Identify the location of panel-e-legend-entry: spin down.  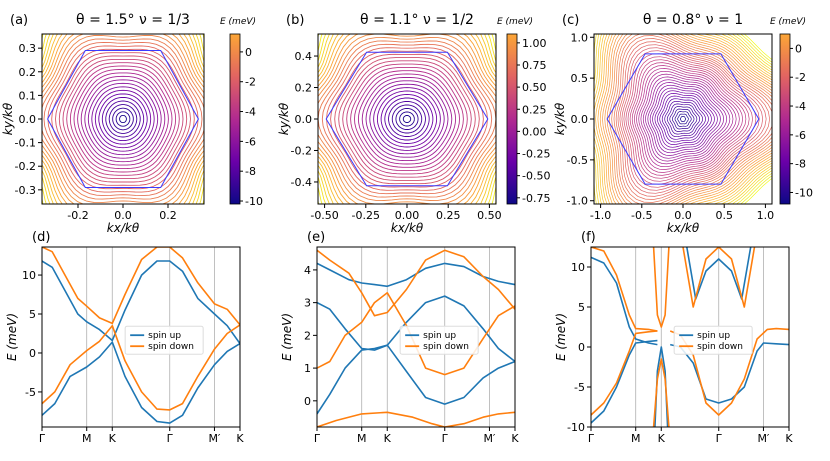
(446, 347).